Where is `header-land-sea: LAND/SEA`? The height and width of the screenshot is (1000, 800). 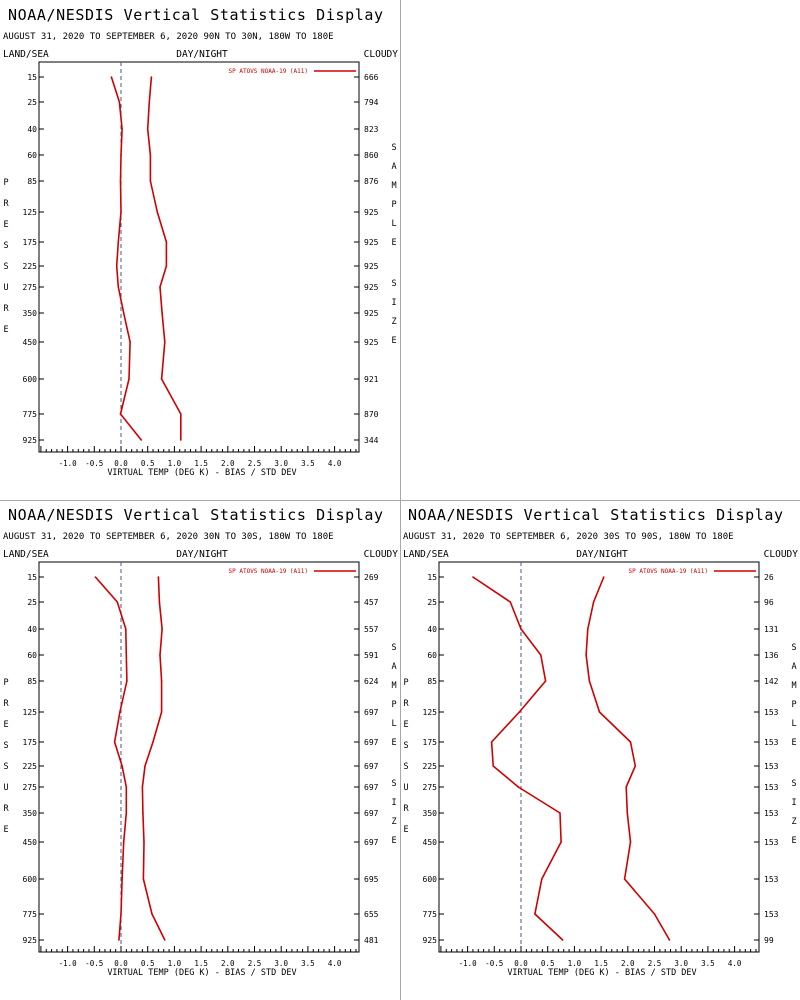
header-land-sea: LAND/SEA is located at coordinates (26, 54).